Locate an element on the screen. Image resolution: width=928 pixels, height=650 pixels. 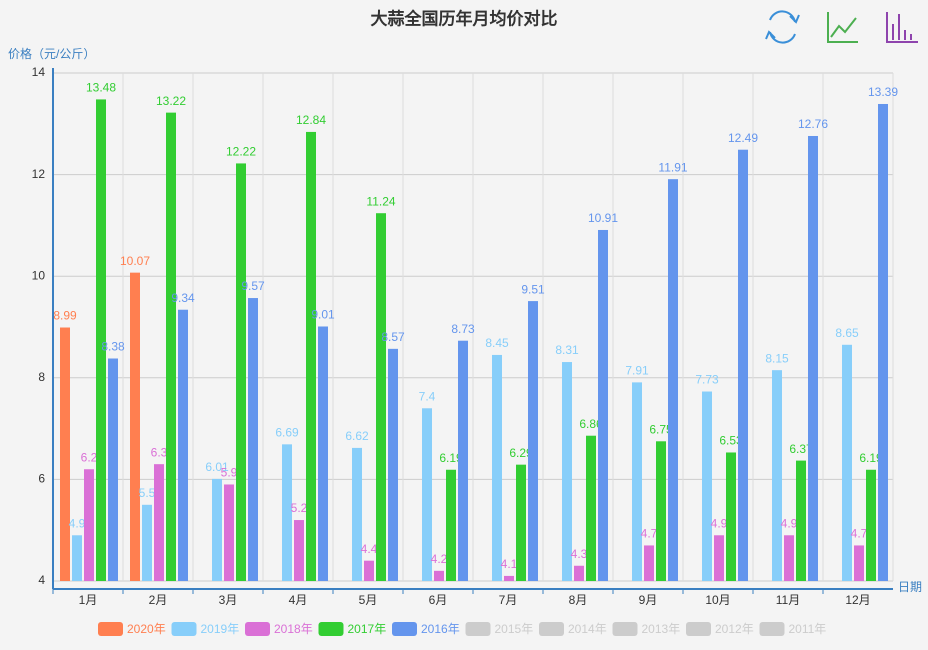
value-label: 8.45 is located at coordinates (497, 343).